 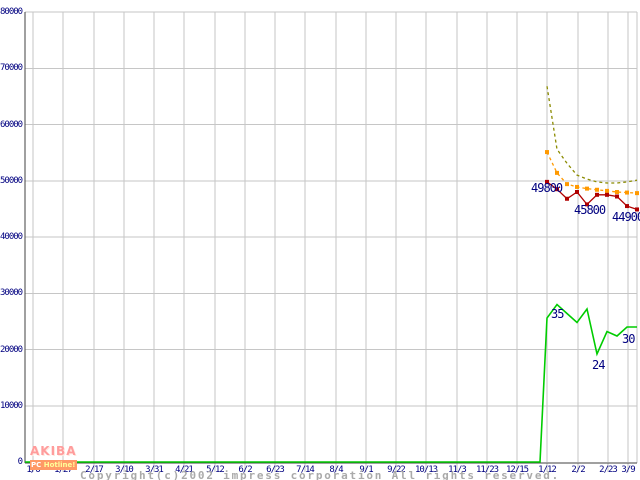 What do you see at coordinates (426, 470) in the screenshot?
I see `x-tick-label: 10/13` at bounding box center [426, 470].